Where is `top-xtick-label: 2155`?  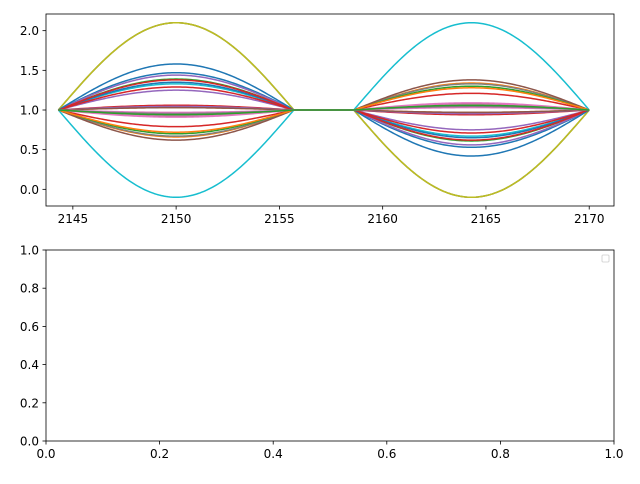
top-xtick-label: 2155 is located at coordinates (279, 219).